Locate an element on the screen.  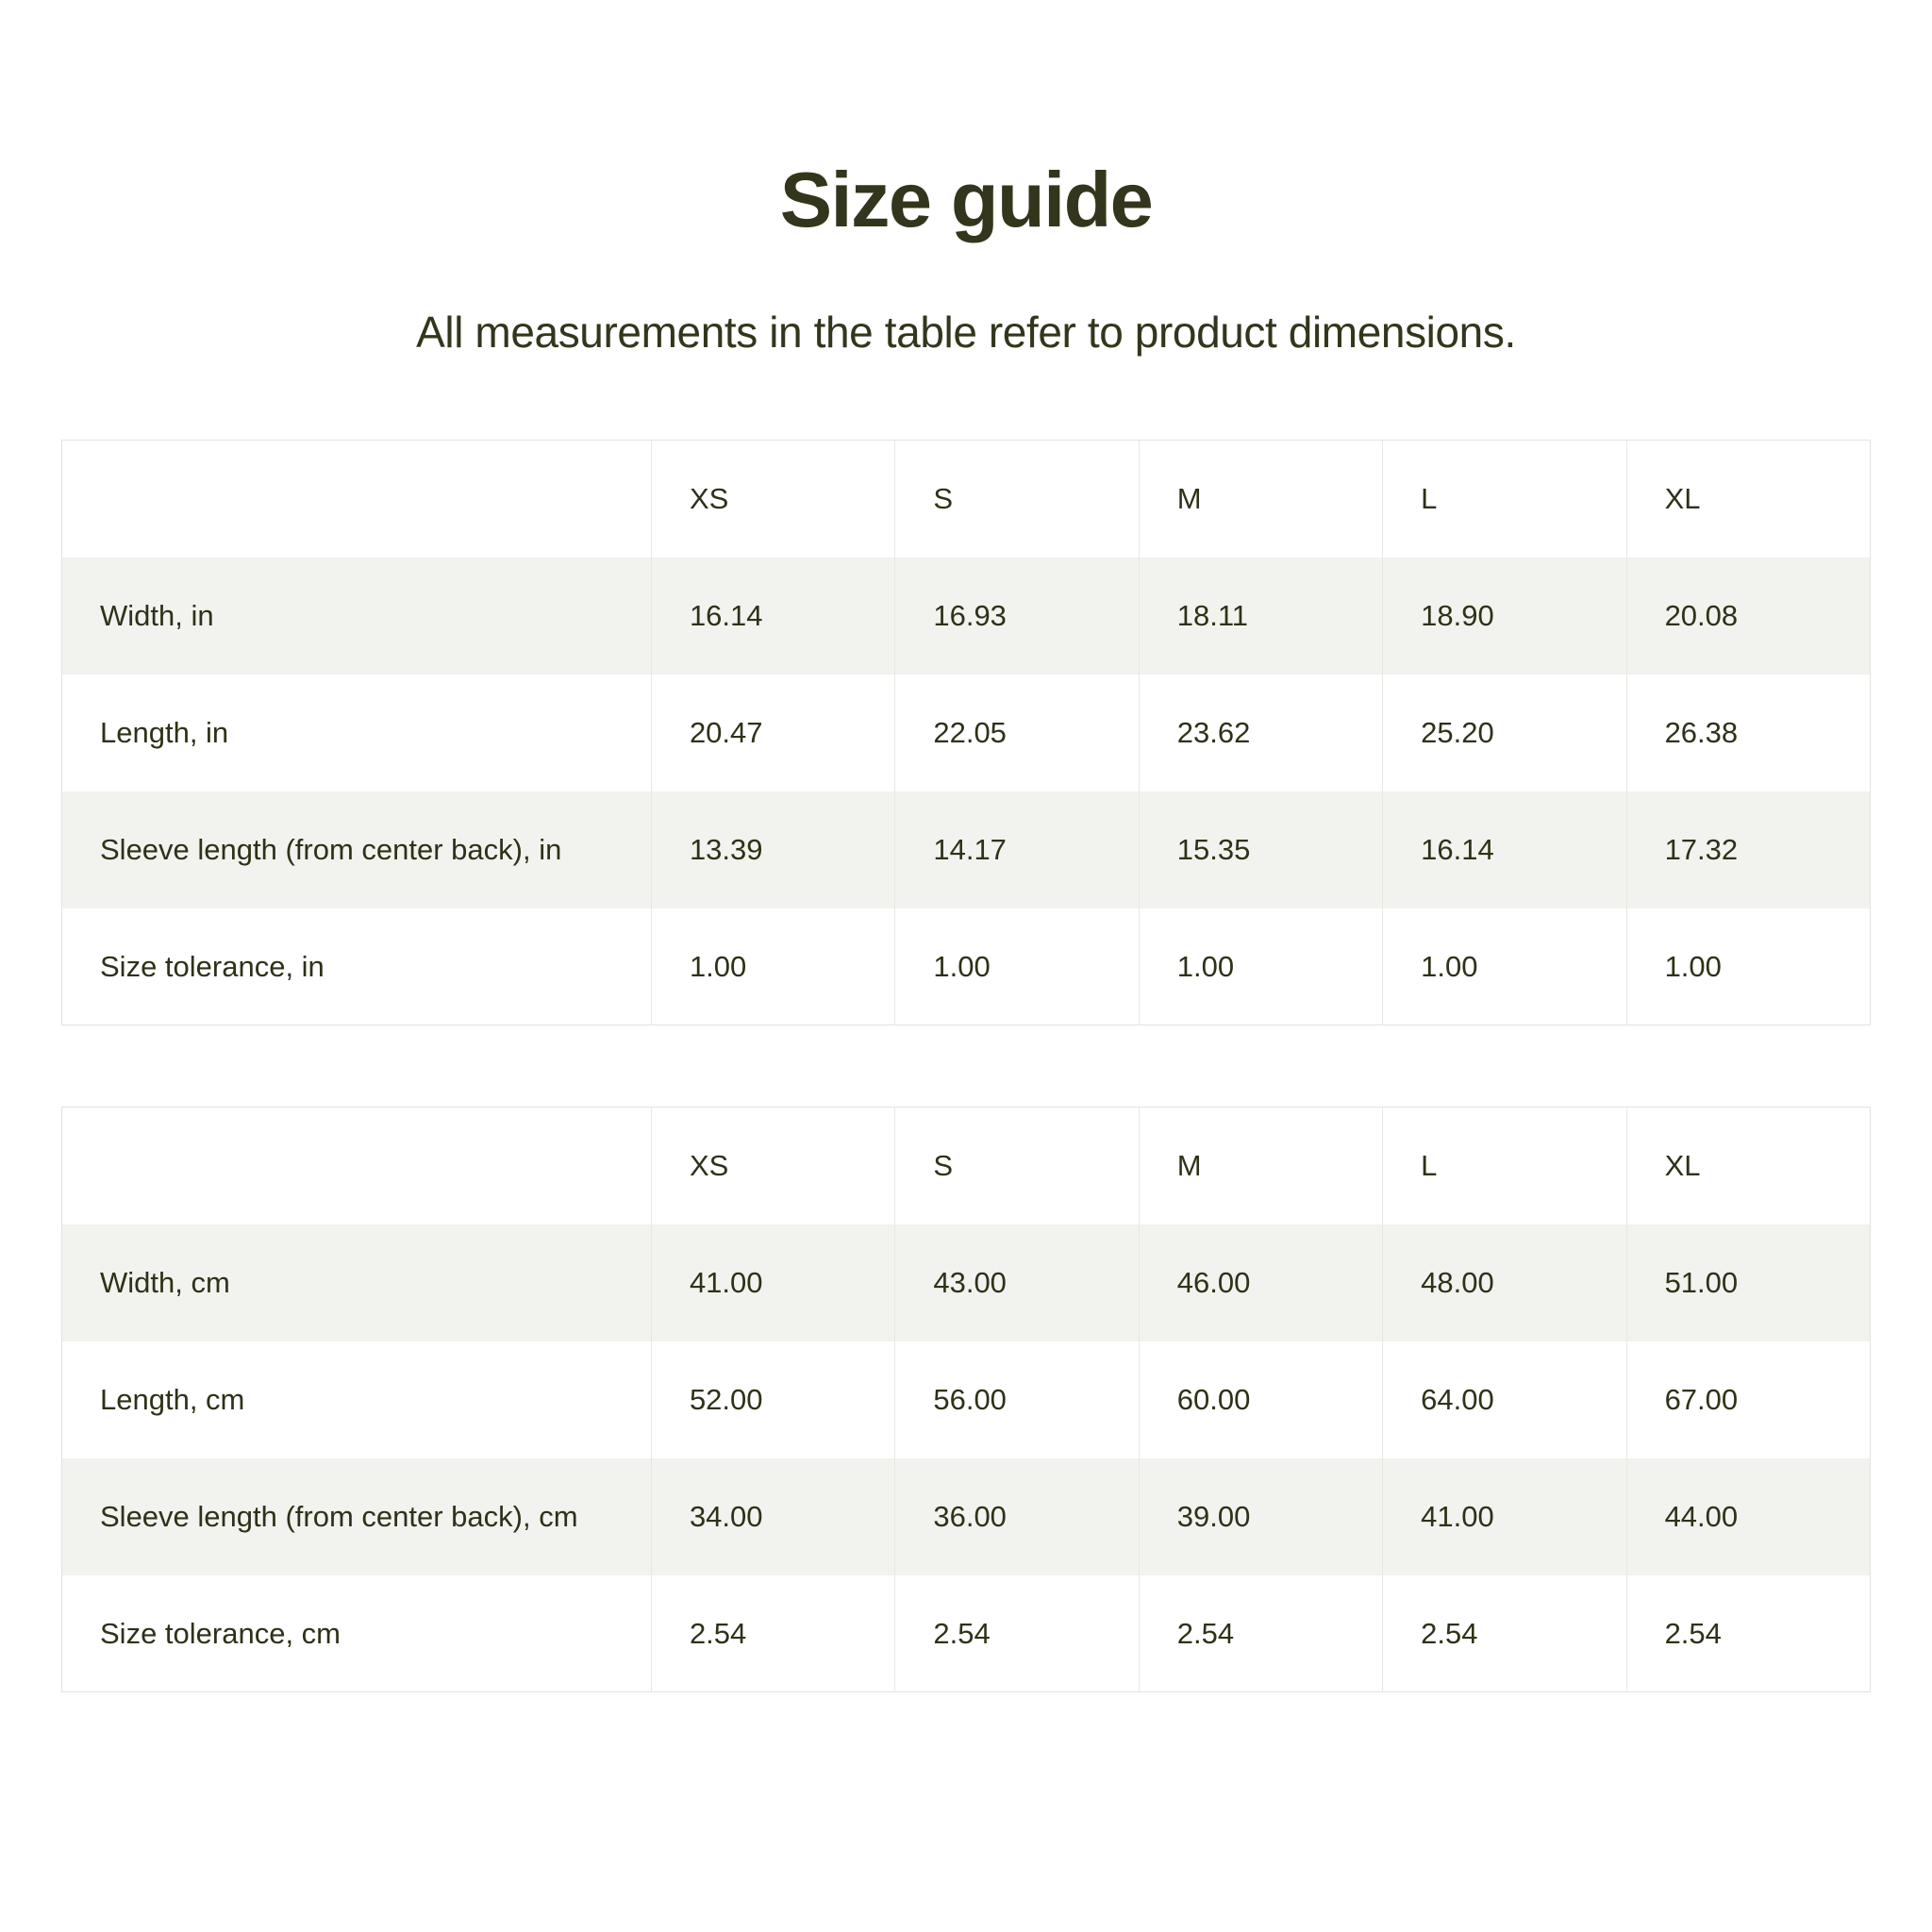
row-label: Length, cm is located at coordinates (356, 1400).